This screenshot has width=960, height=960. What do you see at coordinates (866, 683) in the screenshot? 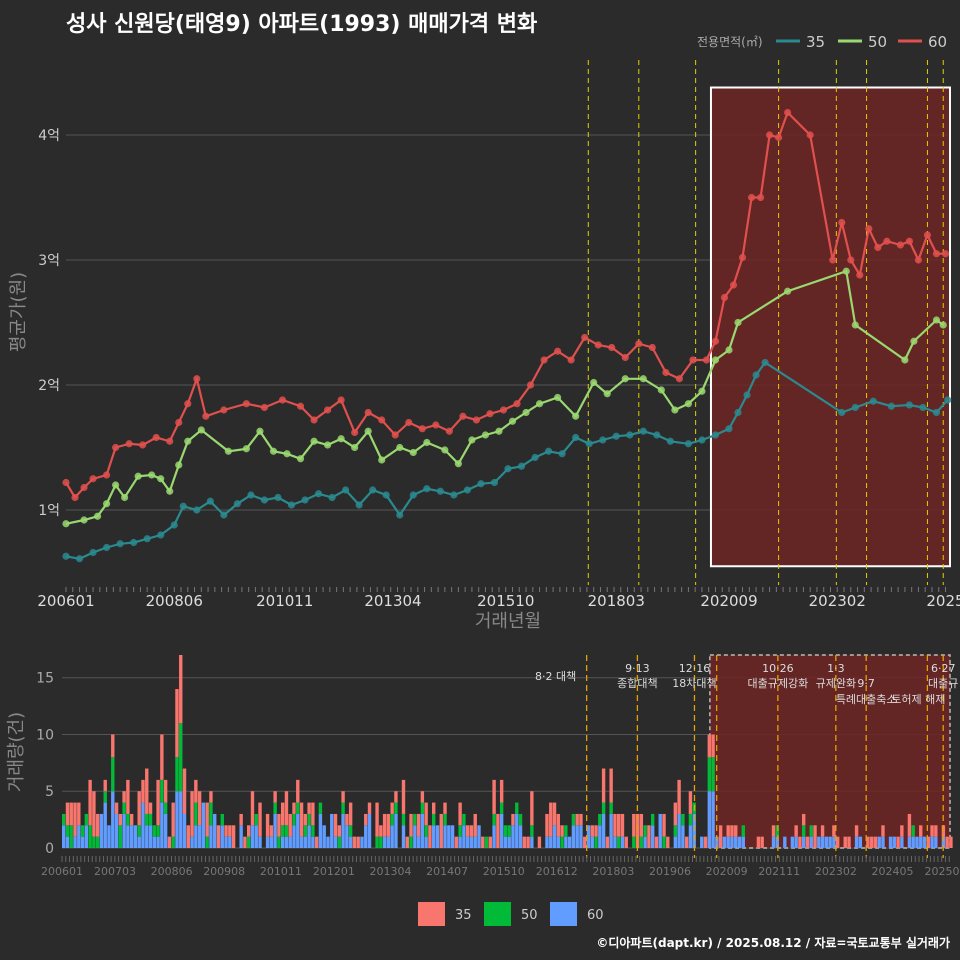
I see `policy-label-date: 9·7` at bounding box center [866, 683].